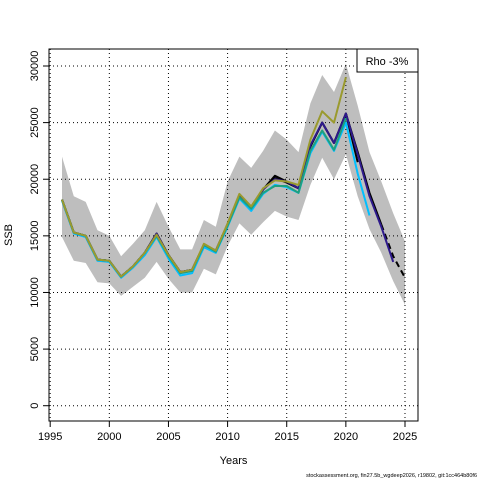  Describe the element at coordinates (35, 236) in the screenshot. I see `y-tick-label: 15000` at that location.